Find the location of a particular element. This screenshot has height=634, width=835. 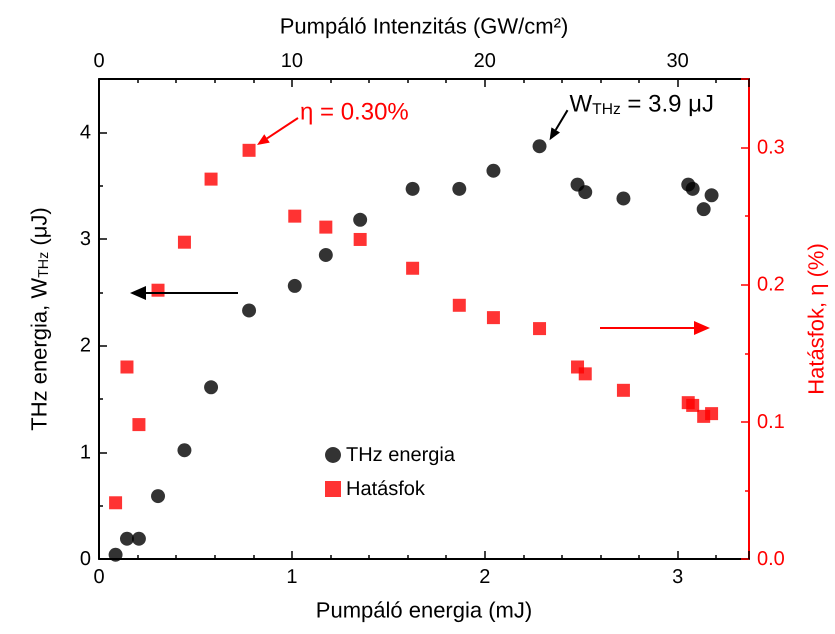

y-tick-label: 1 is located at coordinates (85, 452).